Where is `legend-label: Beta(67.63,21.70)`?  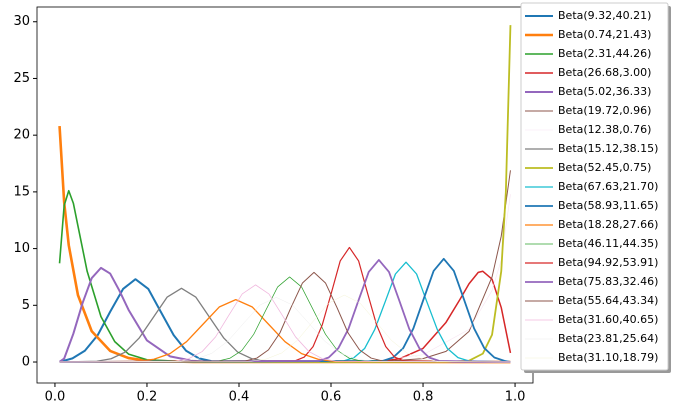
legend-label: Beta(67.63,21.70) is located at coordinates (608, 186).